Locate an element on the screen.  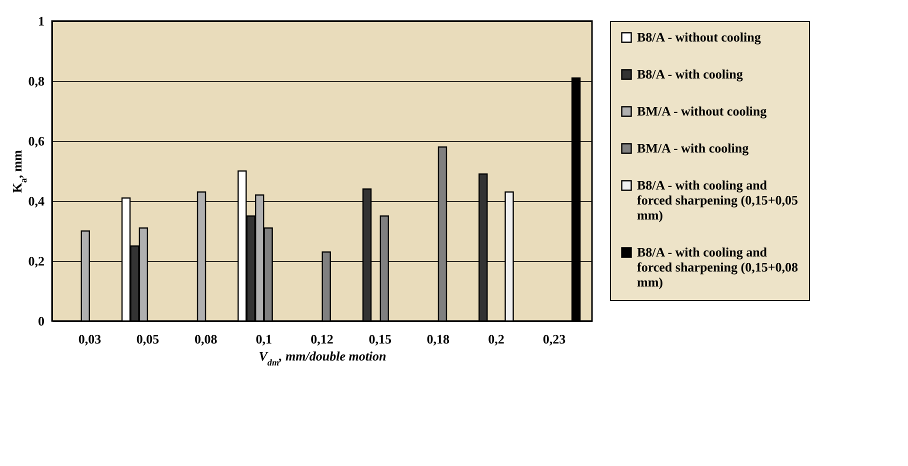
legend-label: BM/A - with cooling is located at coordinates (693, 148).